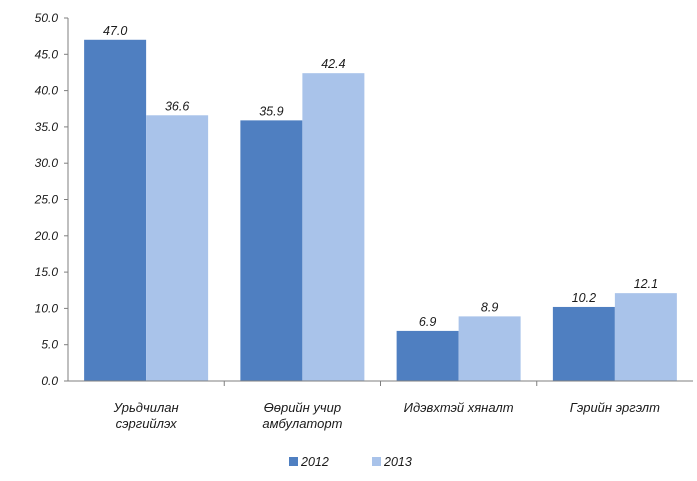  Describe the element at coordinates (302, 423) in the screenshot. I see `x-category-label-line: амбулаторт` at that location.